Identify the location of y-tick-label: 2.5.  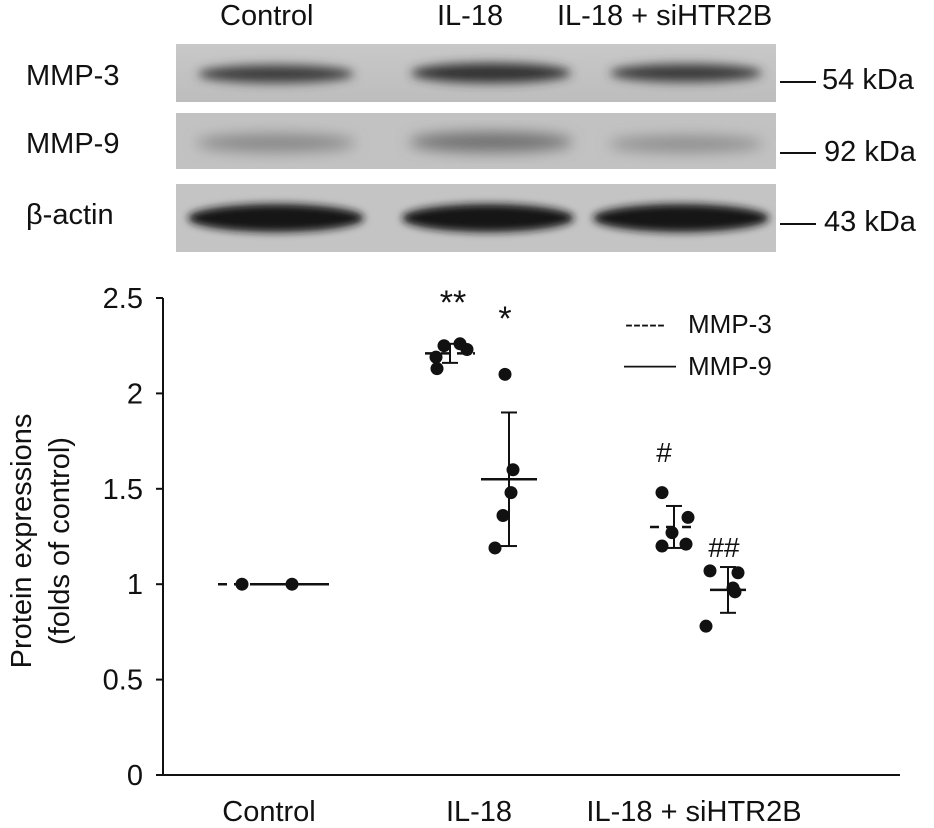
(123, 299).